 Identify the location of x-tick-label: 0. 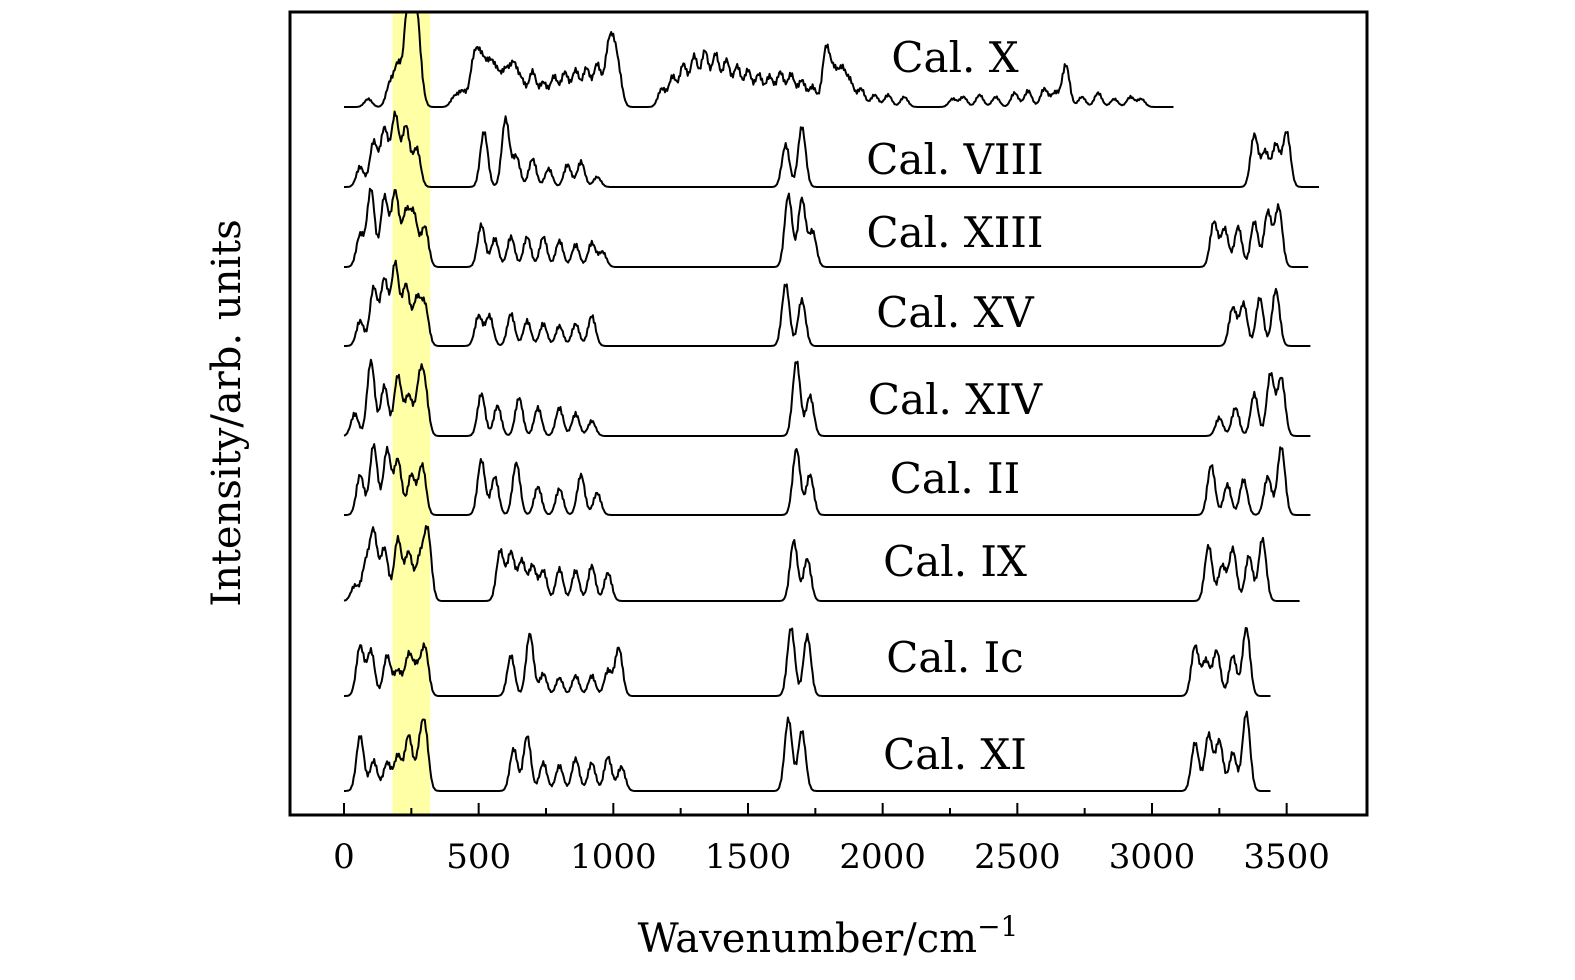
(344, 857).